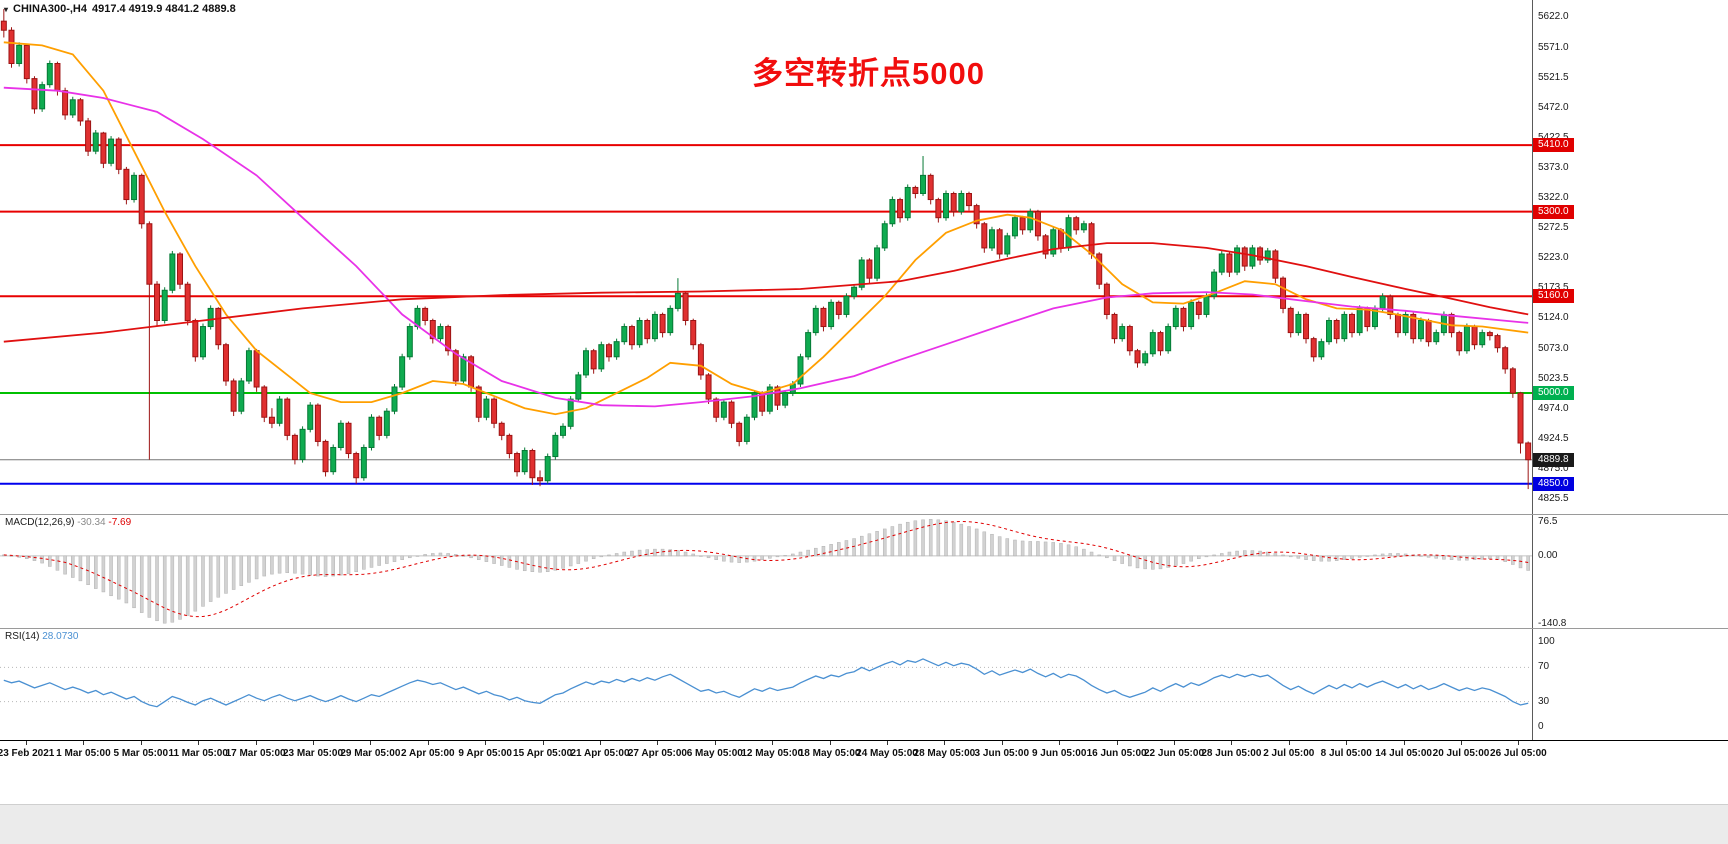  Describe the element at coordinates (1289, 753) in the screenshot. I see `time-axis-label: 2 Jul 05:00` at that location.